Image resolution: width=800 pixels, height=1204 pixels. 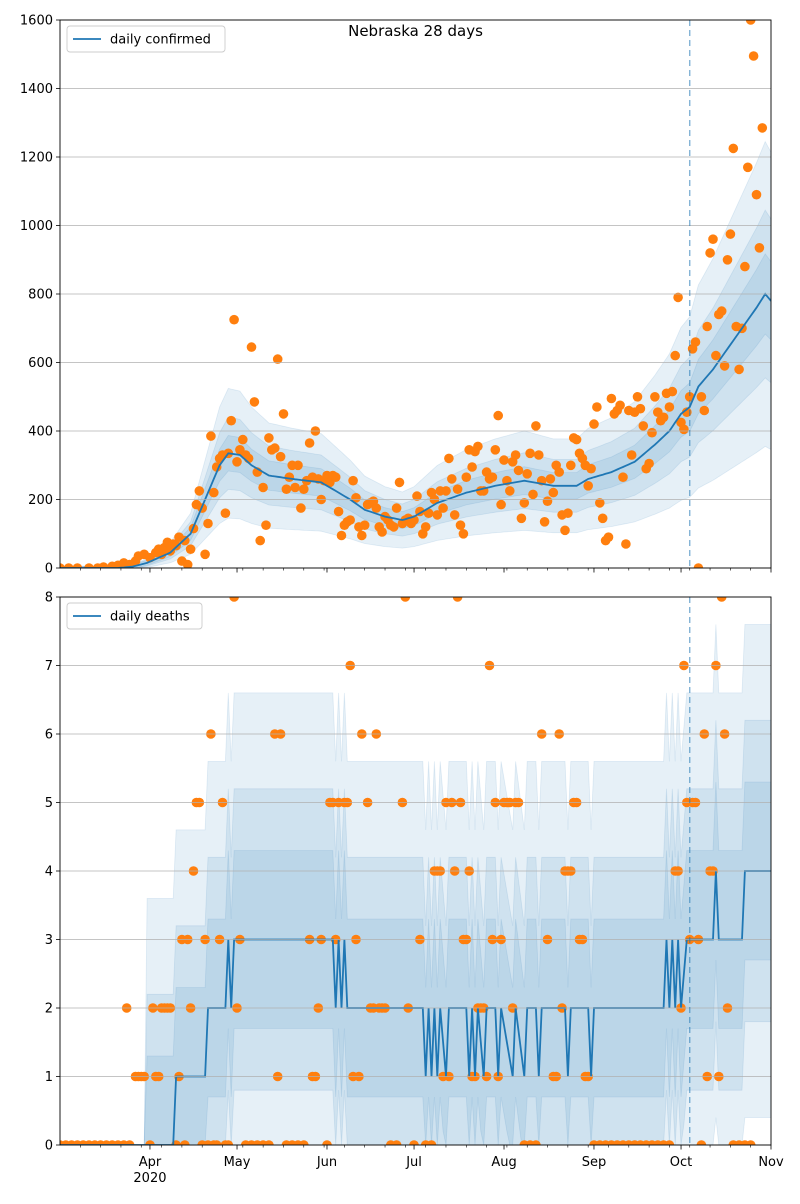 What do you see at coordinates (771, 1162) in the screenshot?
I see `x-tick-label: Nov` at bounding box center [771, 1162].